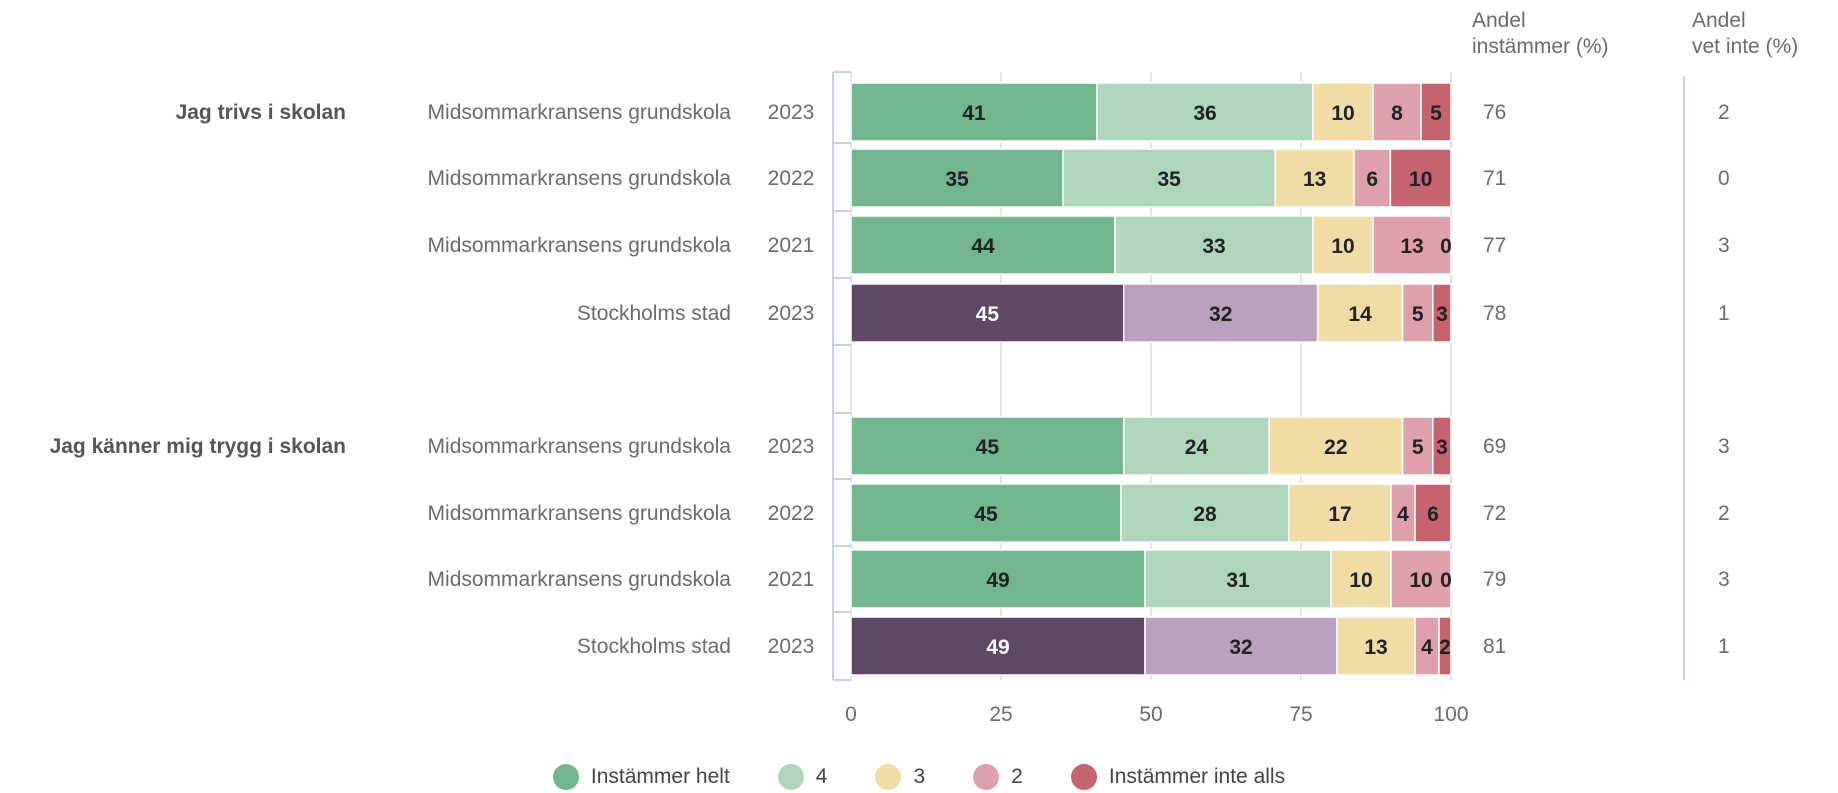  Describe the element at coordinates (1494, 112) in the screenshot. I see `share-agree-value: 76` at that location.